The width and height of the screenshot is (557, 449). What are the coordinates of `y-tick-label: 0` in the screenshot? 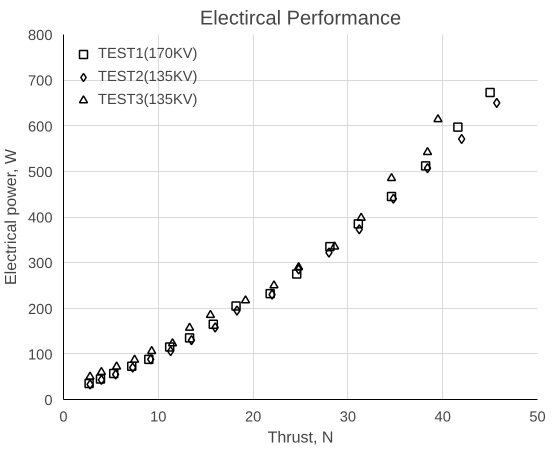 It's located at (48, 401).